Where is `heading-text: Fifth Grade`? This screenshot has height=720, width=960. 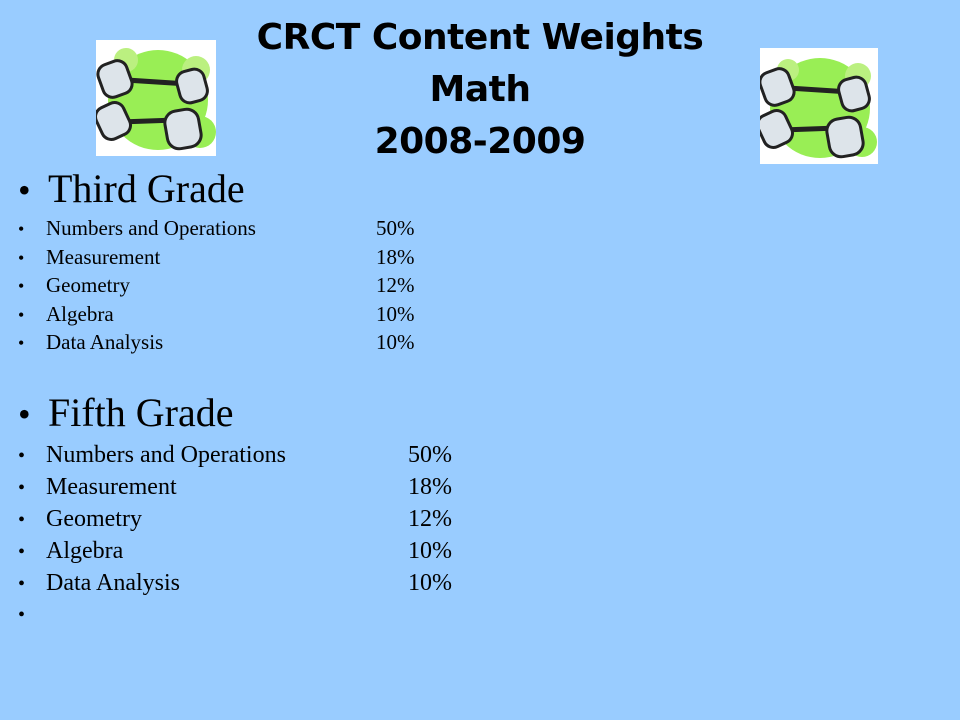
heading-text: Fifth Grade is located at coordinates (141, 412).